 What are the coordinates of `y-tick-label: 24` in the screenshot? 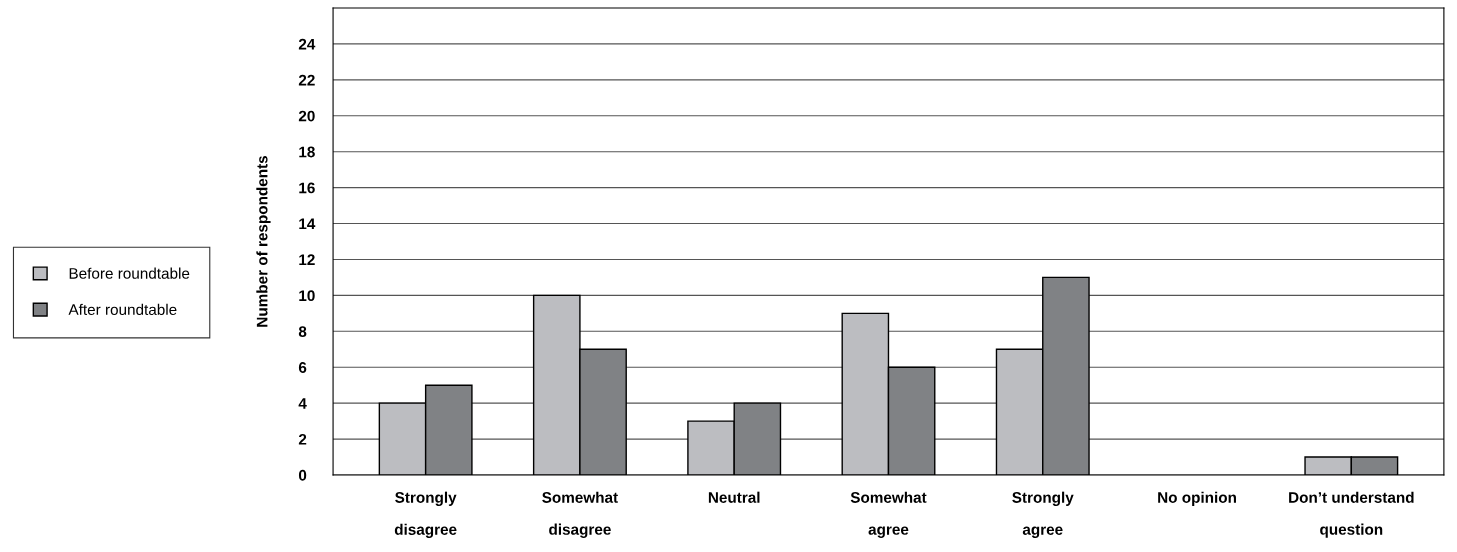 It's located at (307, 44).